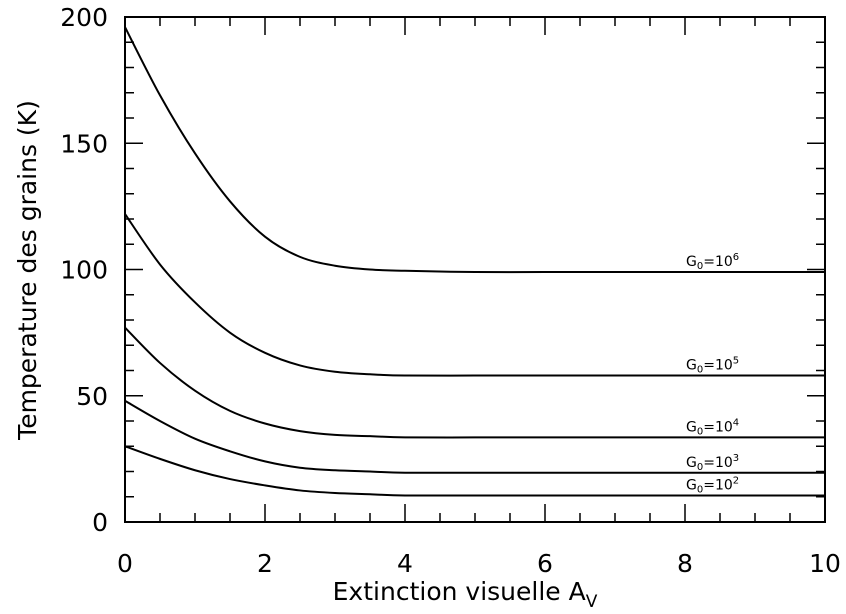 The image size is (846, 614). I want to click on x-tick-label: 0, so click(125, 563).